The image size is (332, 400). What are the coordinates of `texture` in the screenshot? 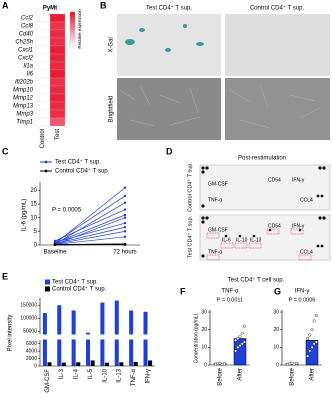 It's located at (220, 106).